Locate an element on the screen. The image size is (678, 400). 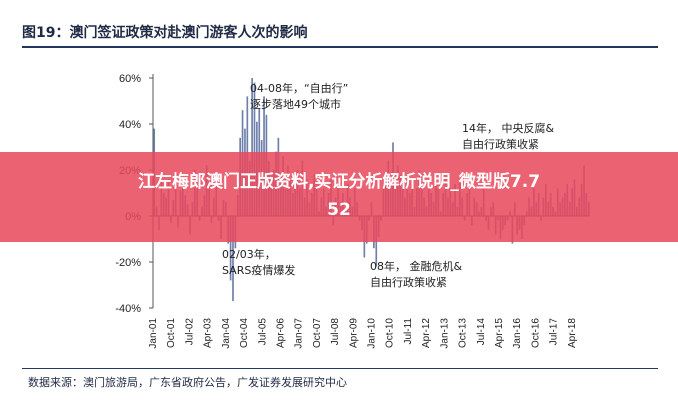
x-tick-label: Jan-16 is located at coordinates (517, 333).